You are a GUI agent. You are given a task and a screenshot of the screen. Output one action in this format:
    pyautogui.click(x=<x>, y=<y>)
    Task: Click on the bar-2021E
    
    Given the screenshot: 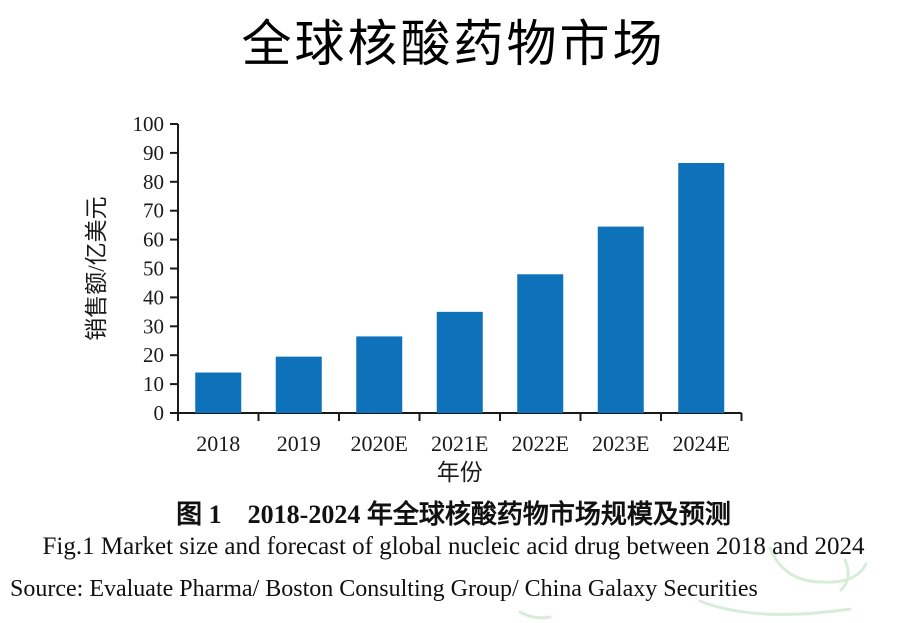 What is the action you would take?
    pyautogui.click(x=459, y=362)
    